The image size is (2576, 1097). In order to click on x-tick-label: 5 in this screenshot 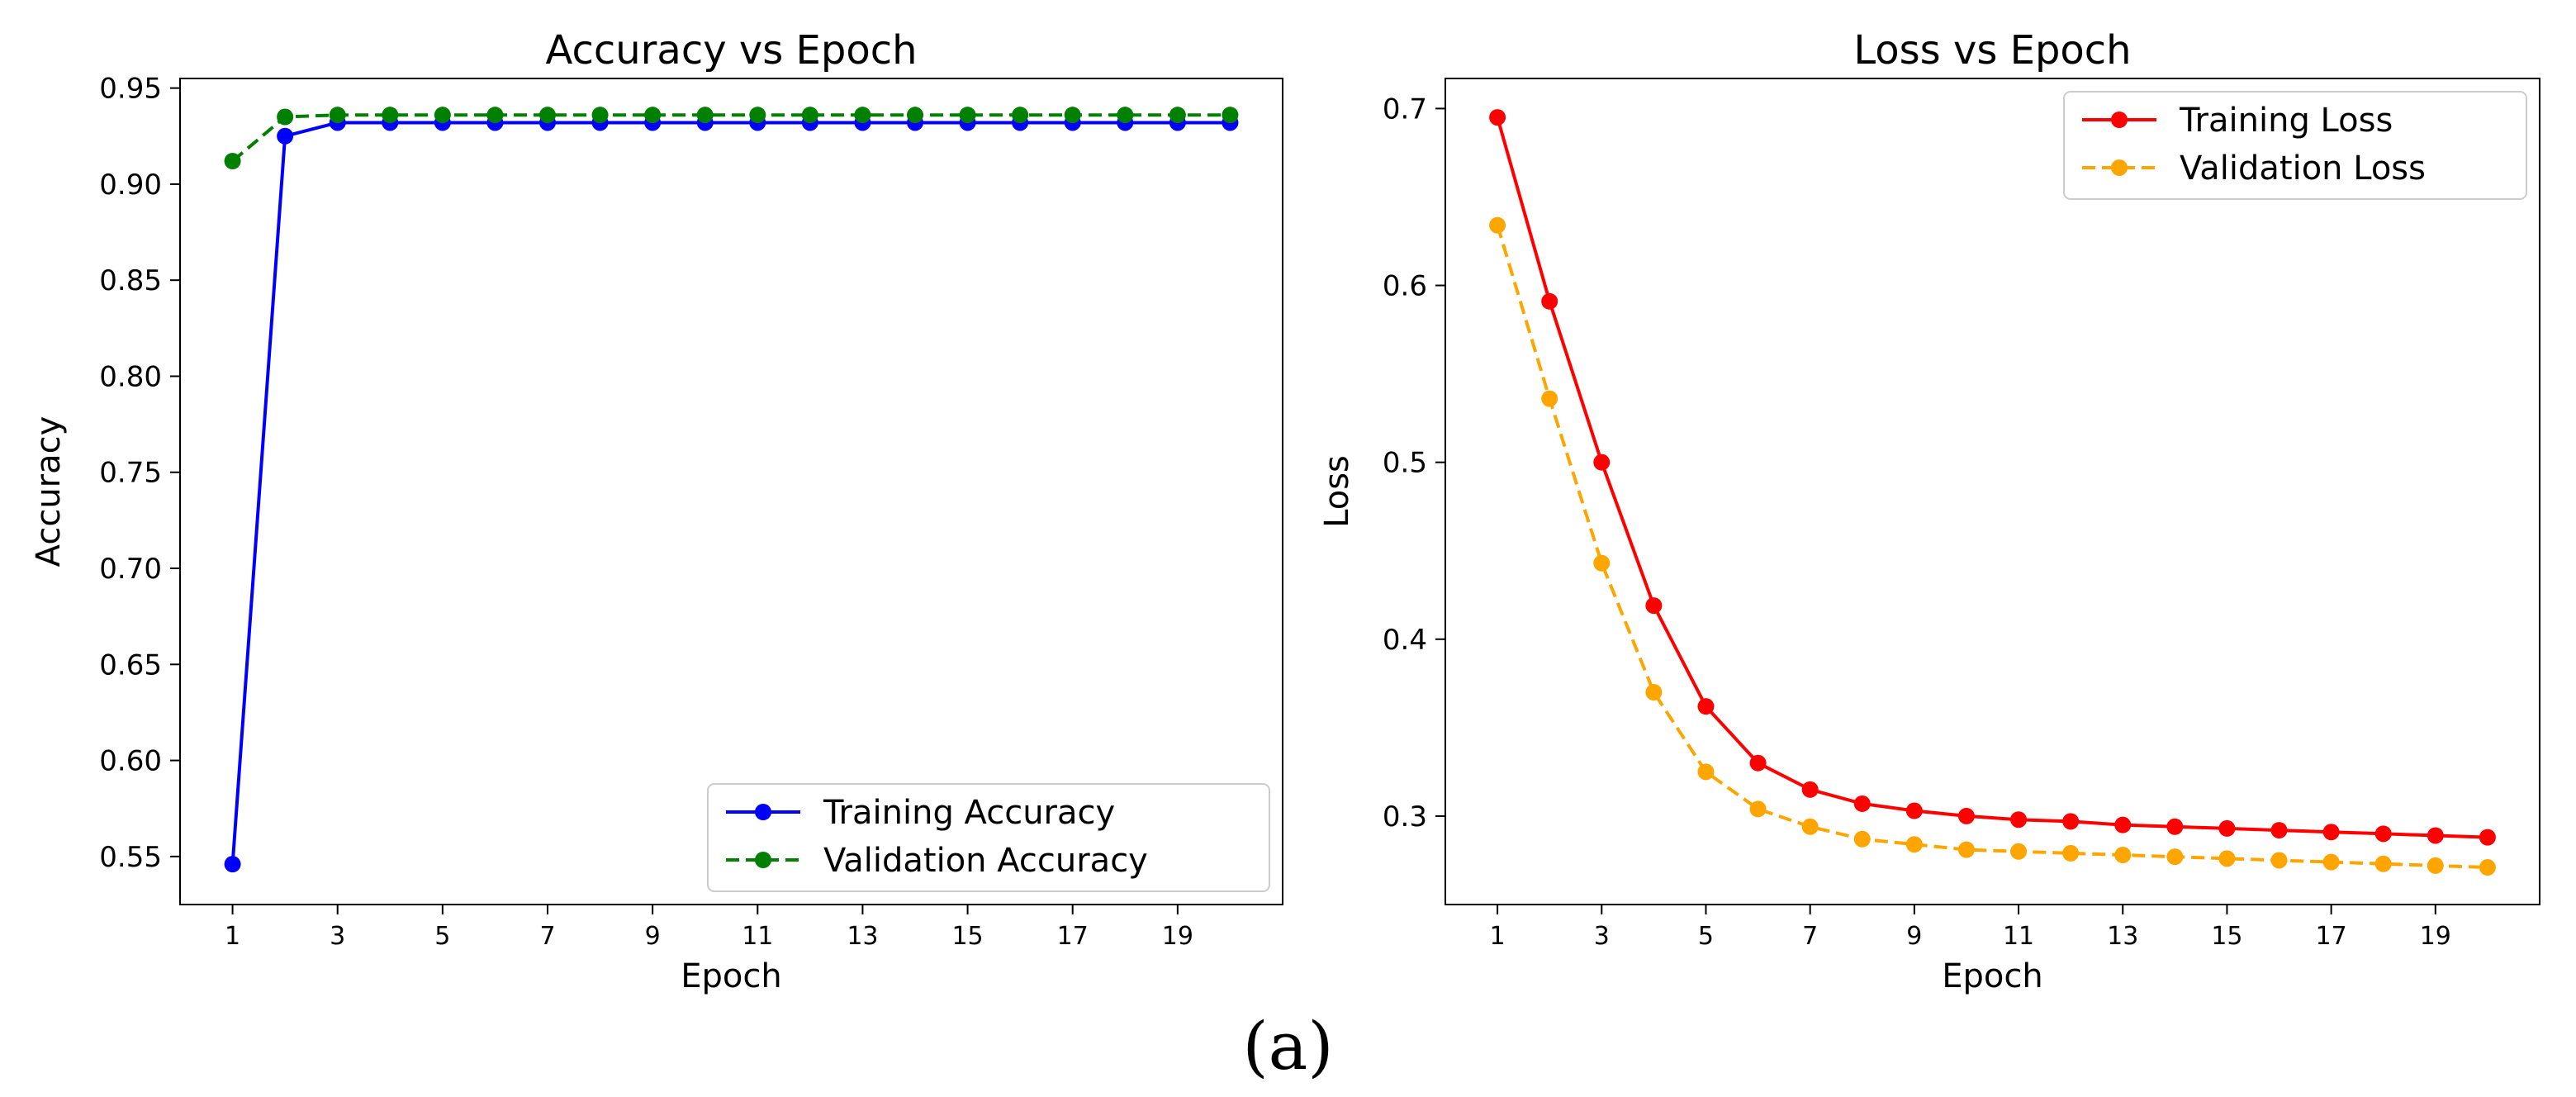, I will do `click(442, 936)`.